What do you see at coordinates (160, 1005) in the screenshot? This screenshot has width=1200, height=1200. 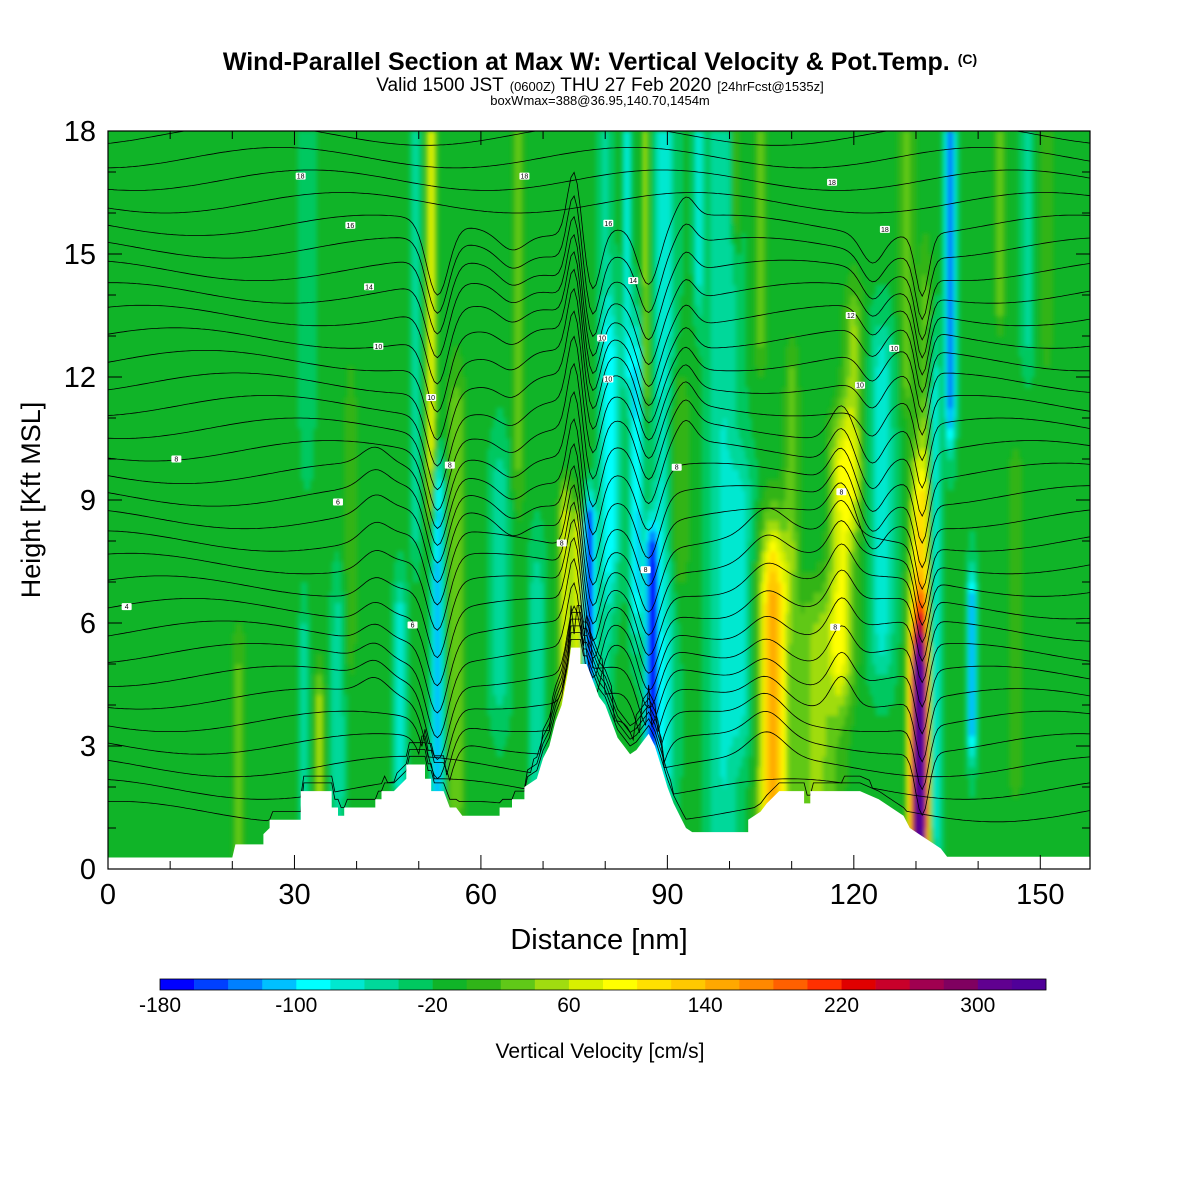 I see `colorbar-tick-label: -180` at bounding box center [160, 1005].